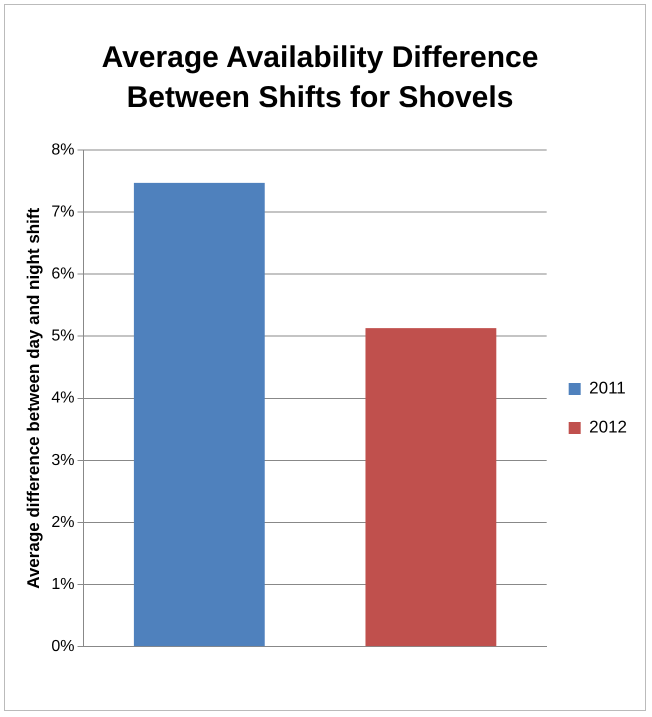  What do you see at coordinates (320, 78) in the screenshot?
I see `chart-title: Average Availability Difference Between Shifts for Shovels` at bounding box center [320, 78].